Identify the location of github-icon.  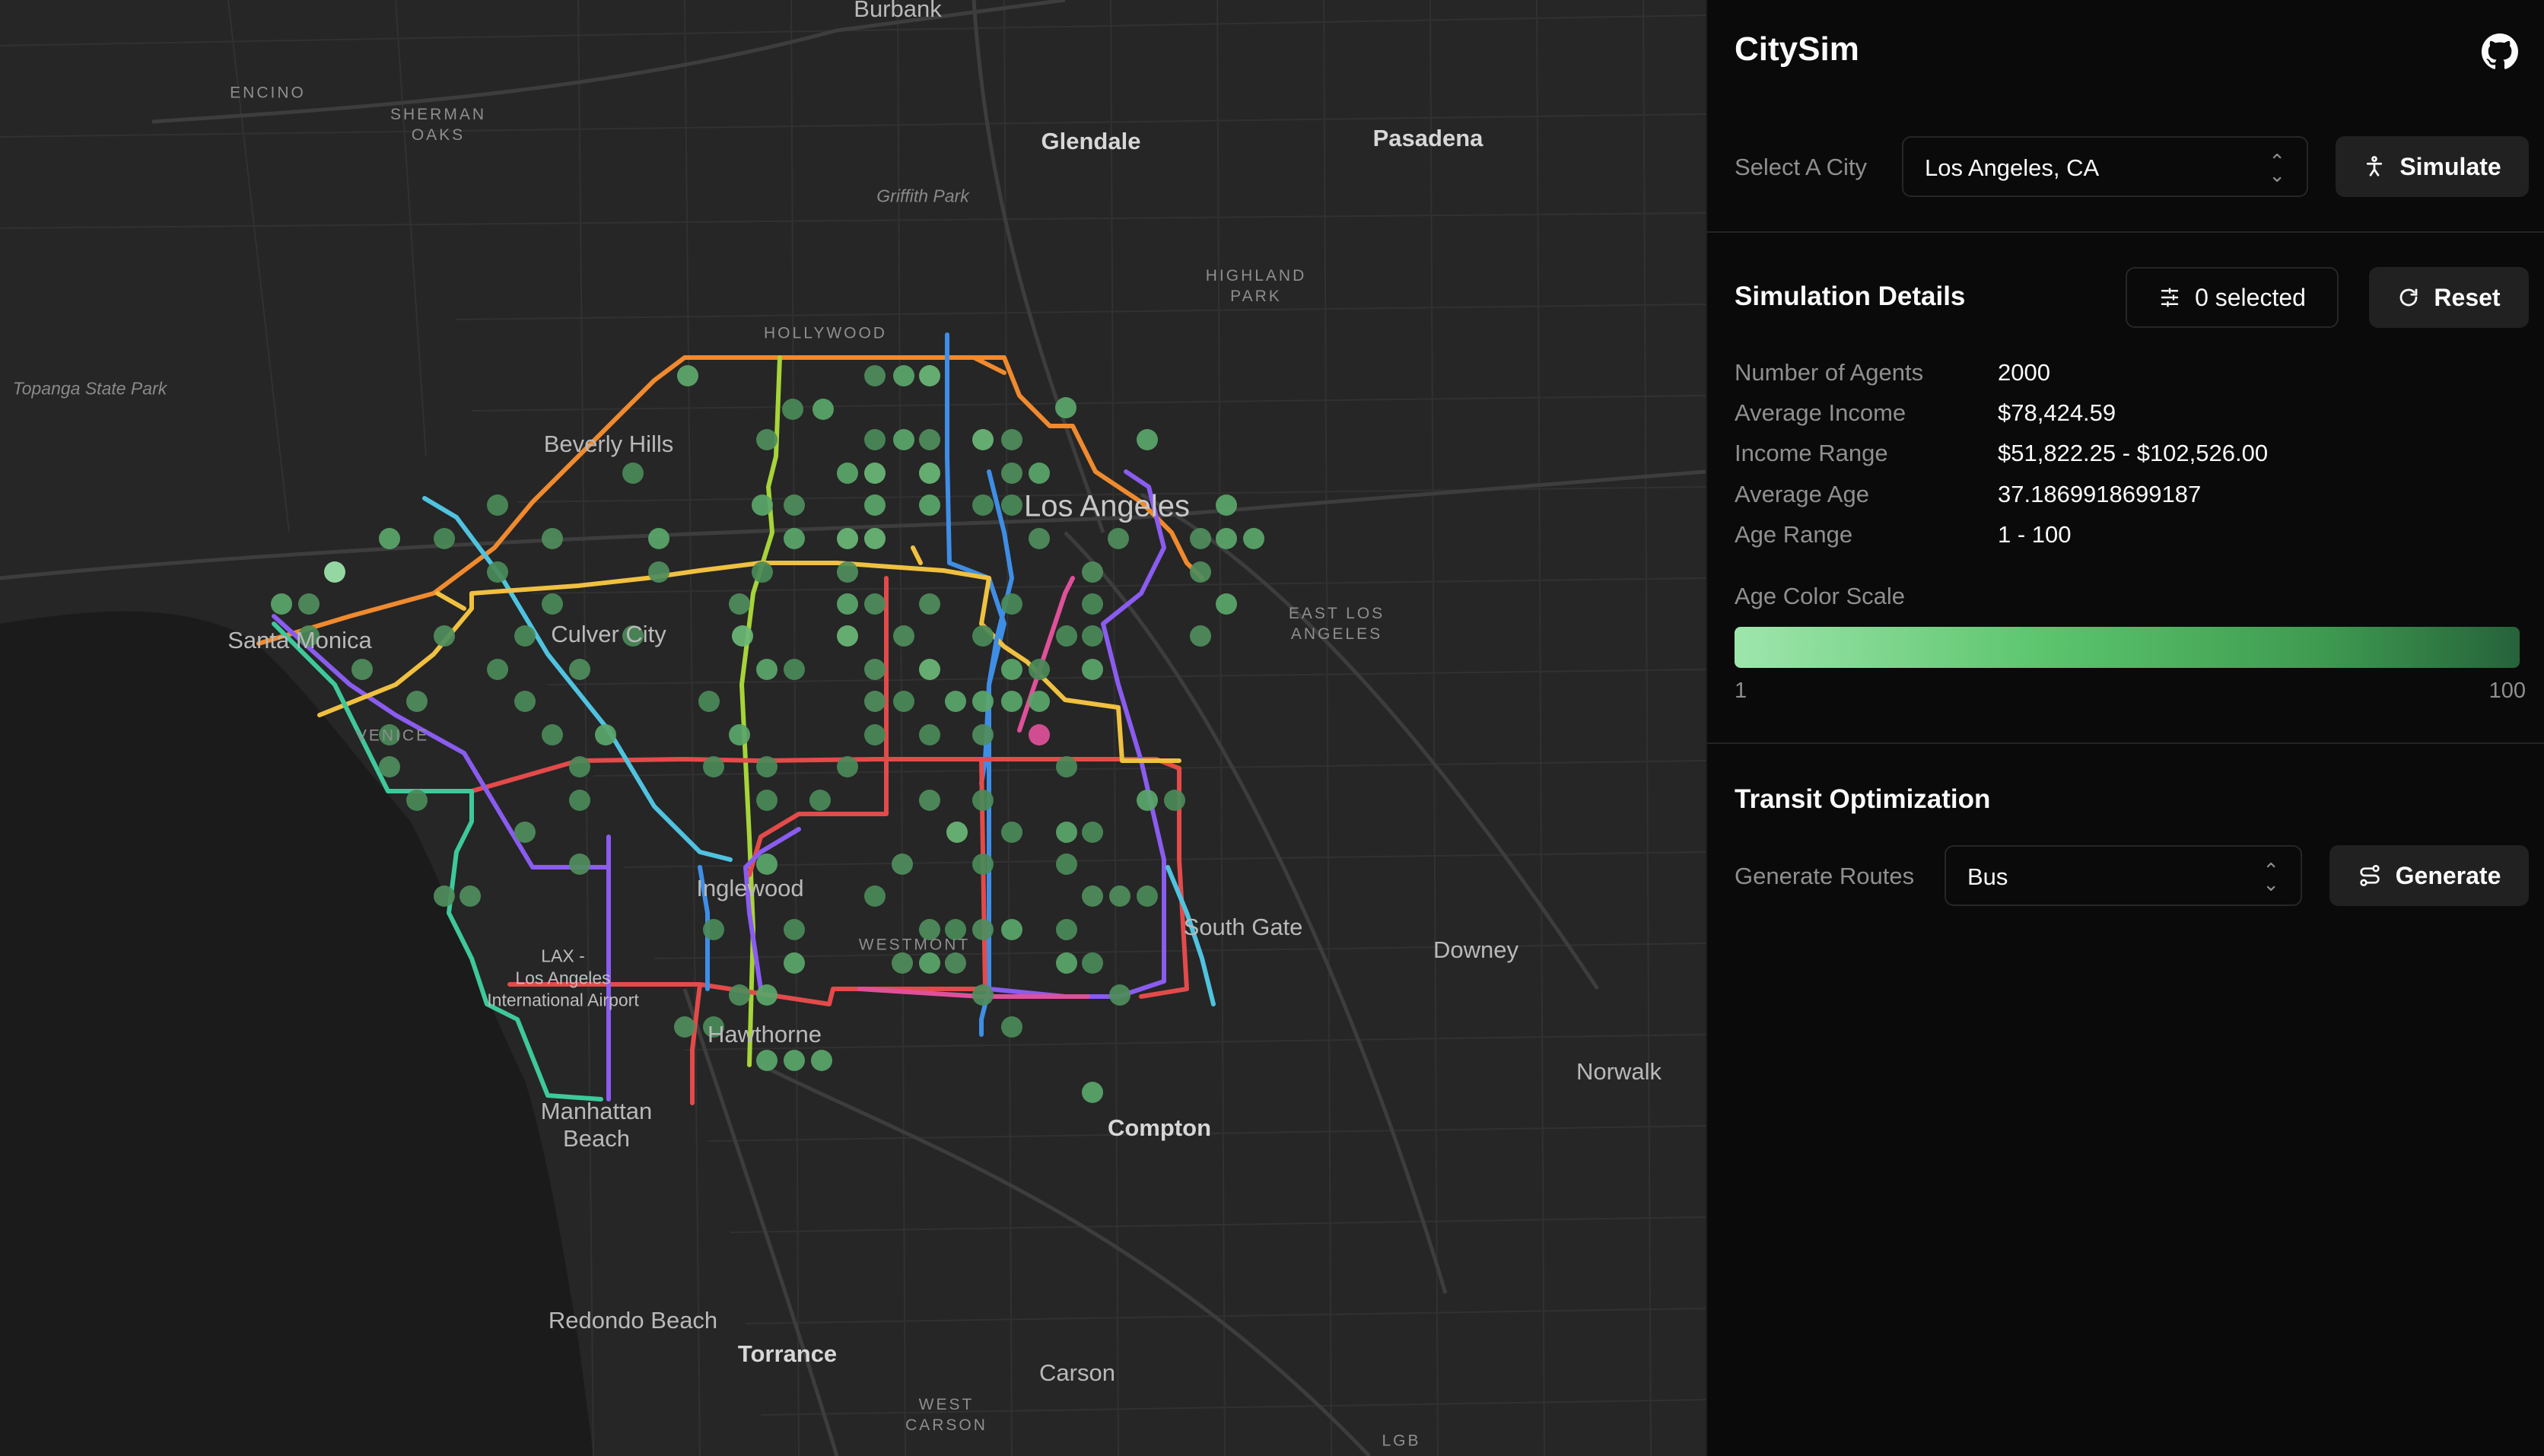
(2500, 52).